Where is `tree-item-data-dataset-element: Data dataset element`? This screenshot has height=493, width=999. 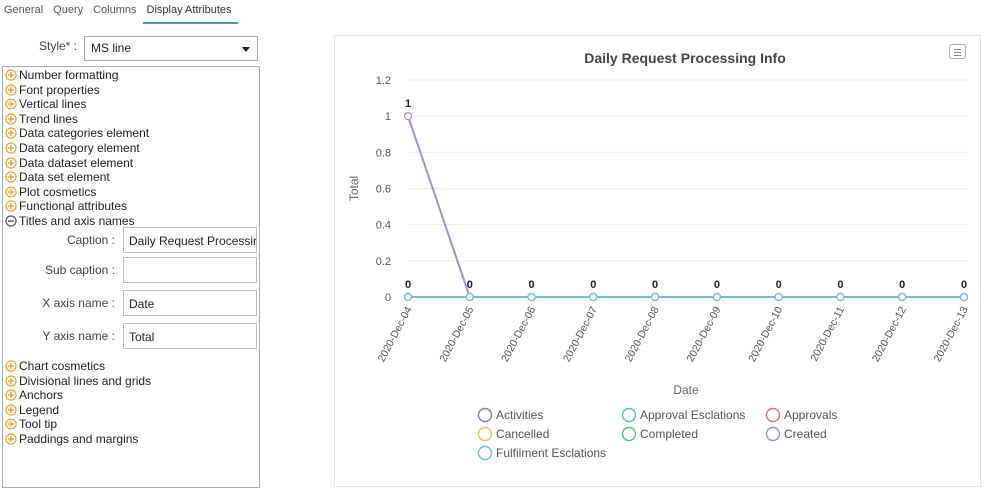 tree-item-data-dataset-element: Data dataset element is located at coordinates (69, 163).